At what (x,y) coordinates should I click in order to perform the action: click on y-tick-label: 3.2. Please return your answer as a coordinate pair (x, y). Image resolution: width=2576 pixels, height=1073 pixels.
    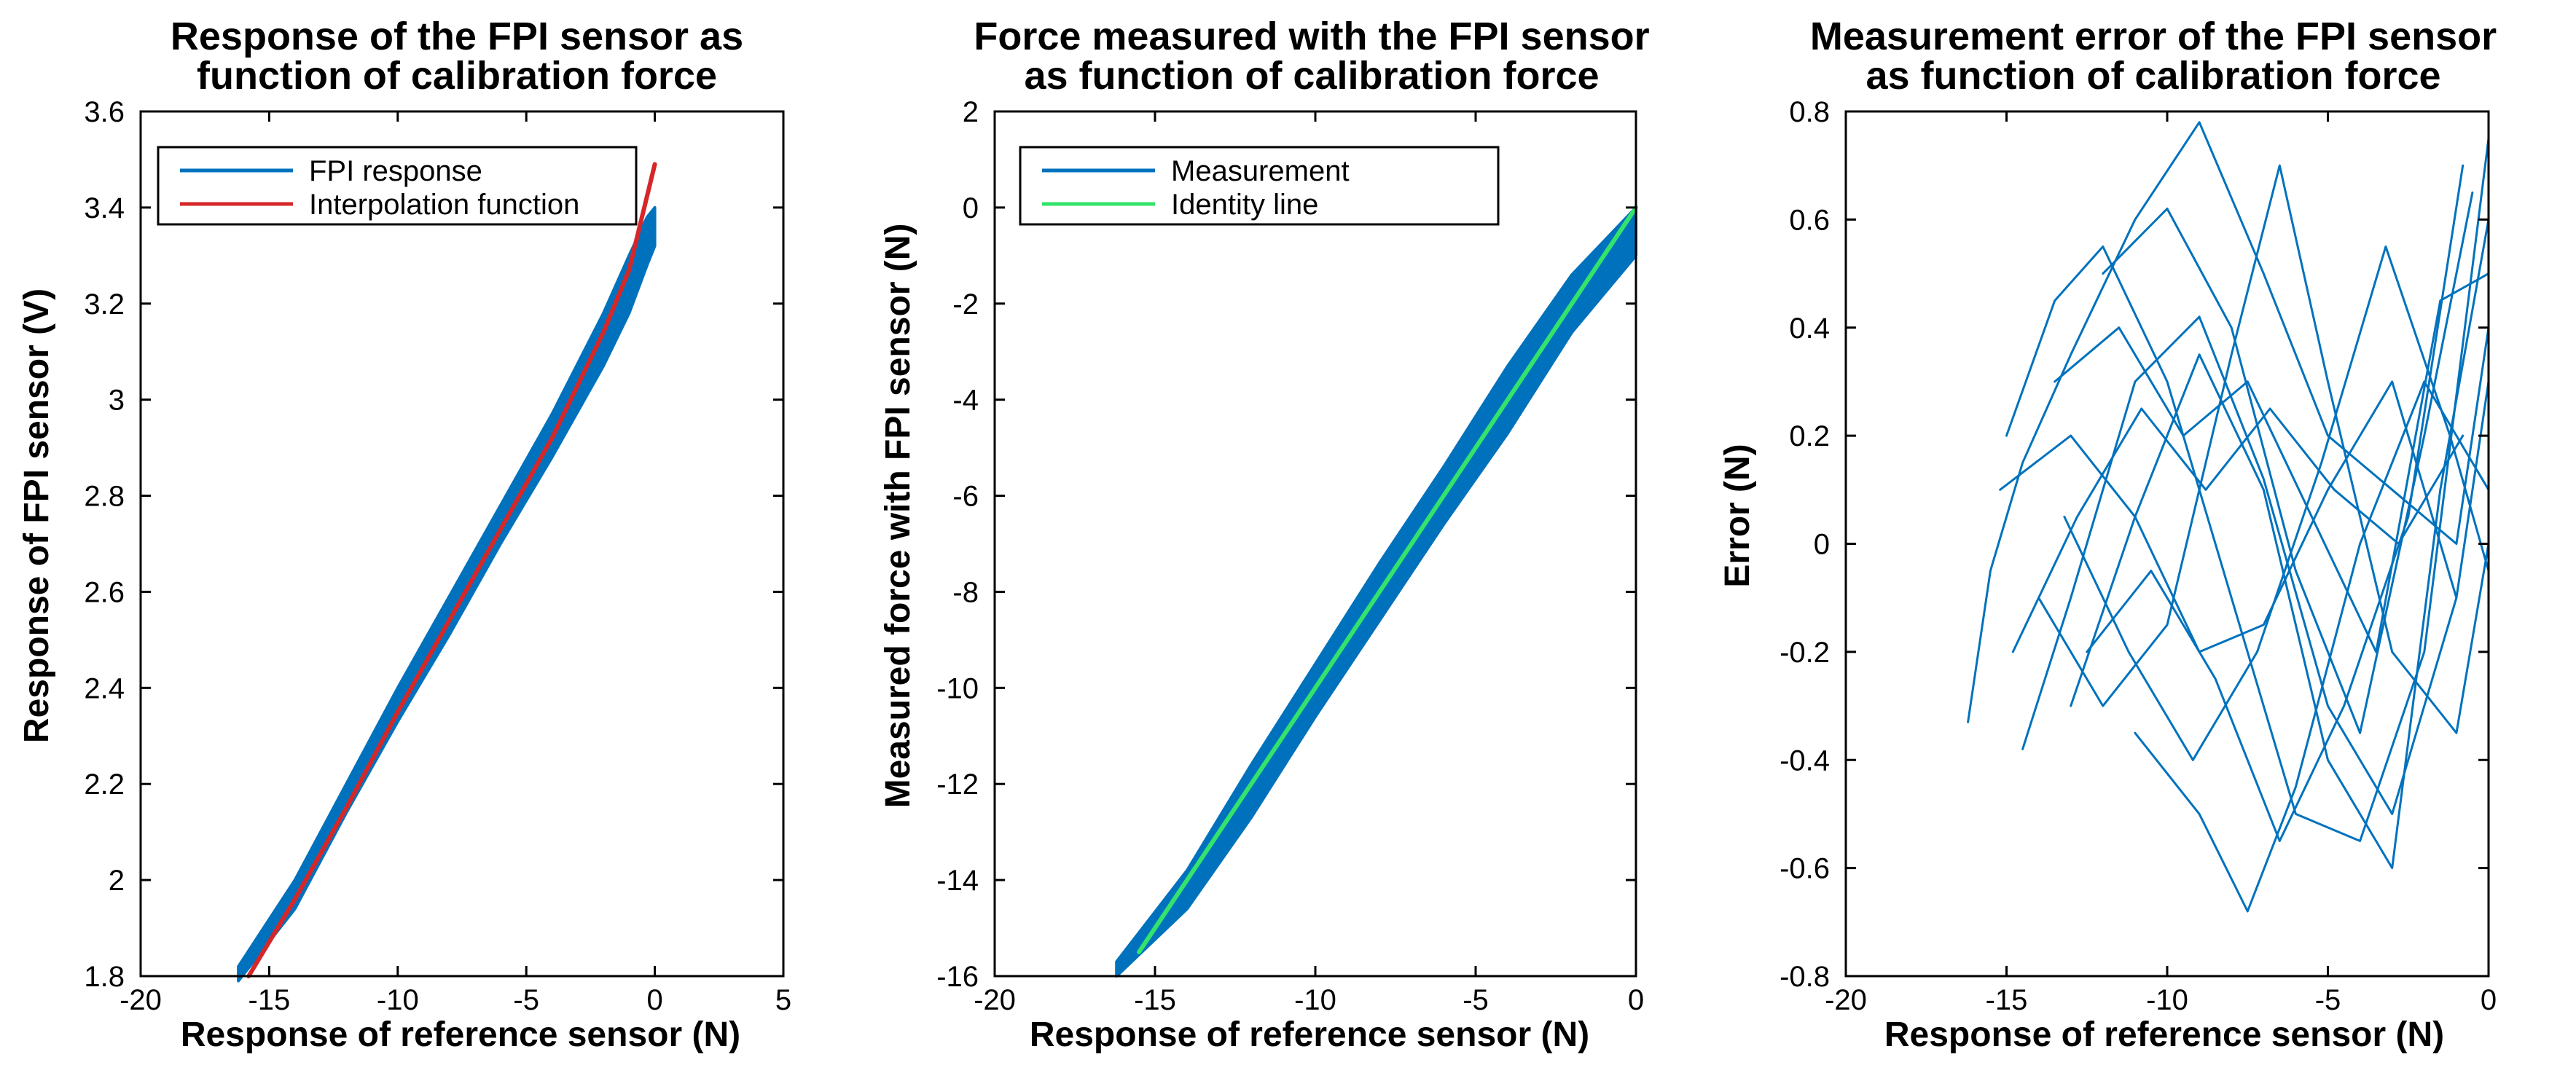
    Looking at the image, I should click on (104, 304).